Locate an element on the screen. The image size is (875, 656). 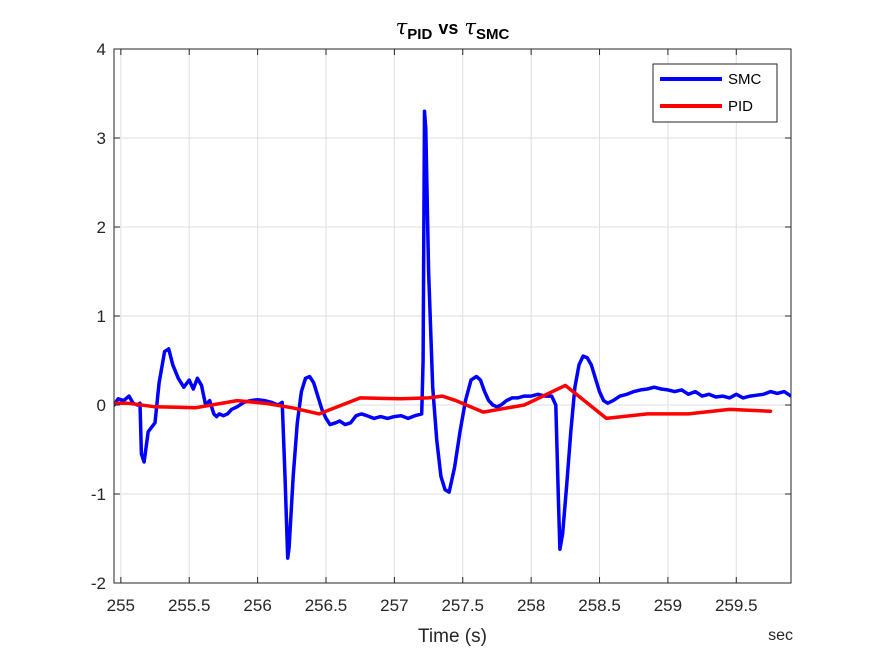
legend-label-smc: SMC is located at coordinates (745, 79).